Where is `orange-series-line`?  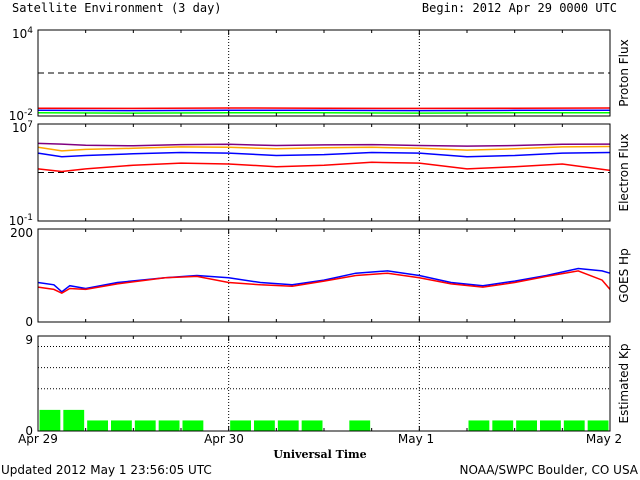
orange-series-line is located at coordinates (324, 148).